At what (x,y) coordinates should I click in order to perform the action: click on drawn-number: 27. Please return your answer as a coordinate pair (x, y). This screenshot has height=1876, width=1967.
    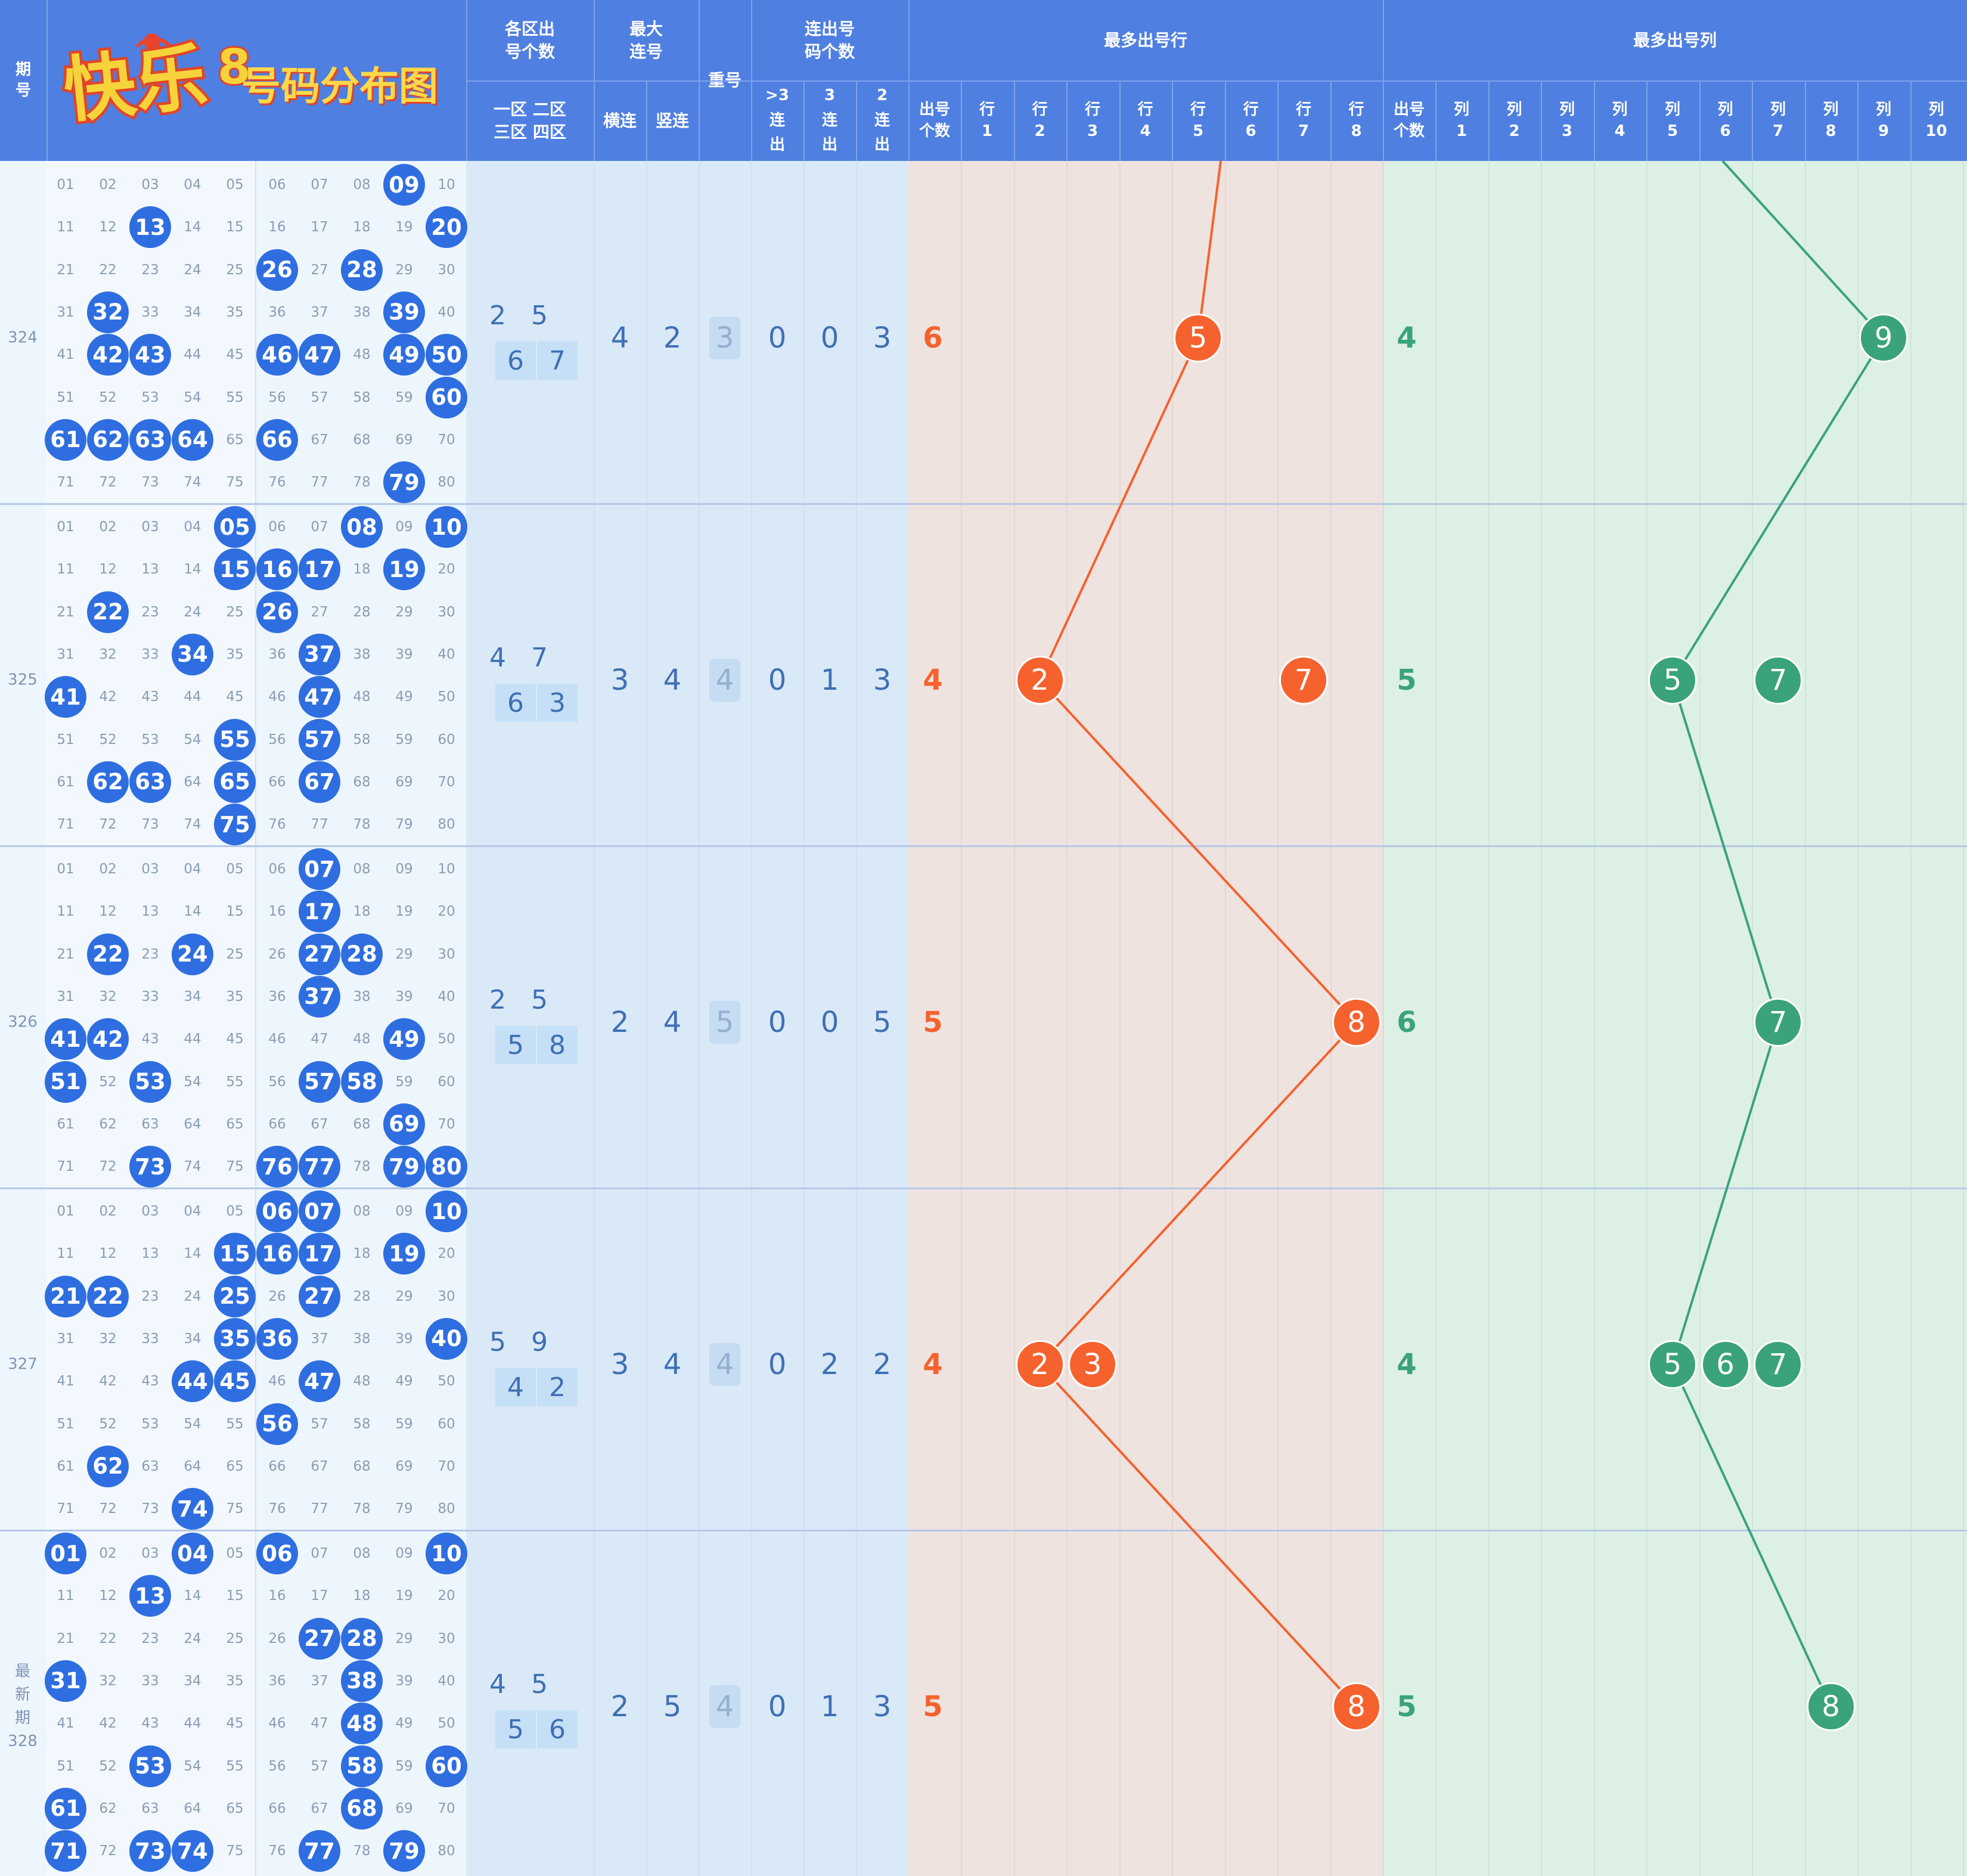
    Looking at the image, I should click on (319, 954).